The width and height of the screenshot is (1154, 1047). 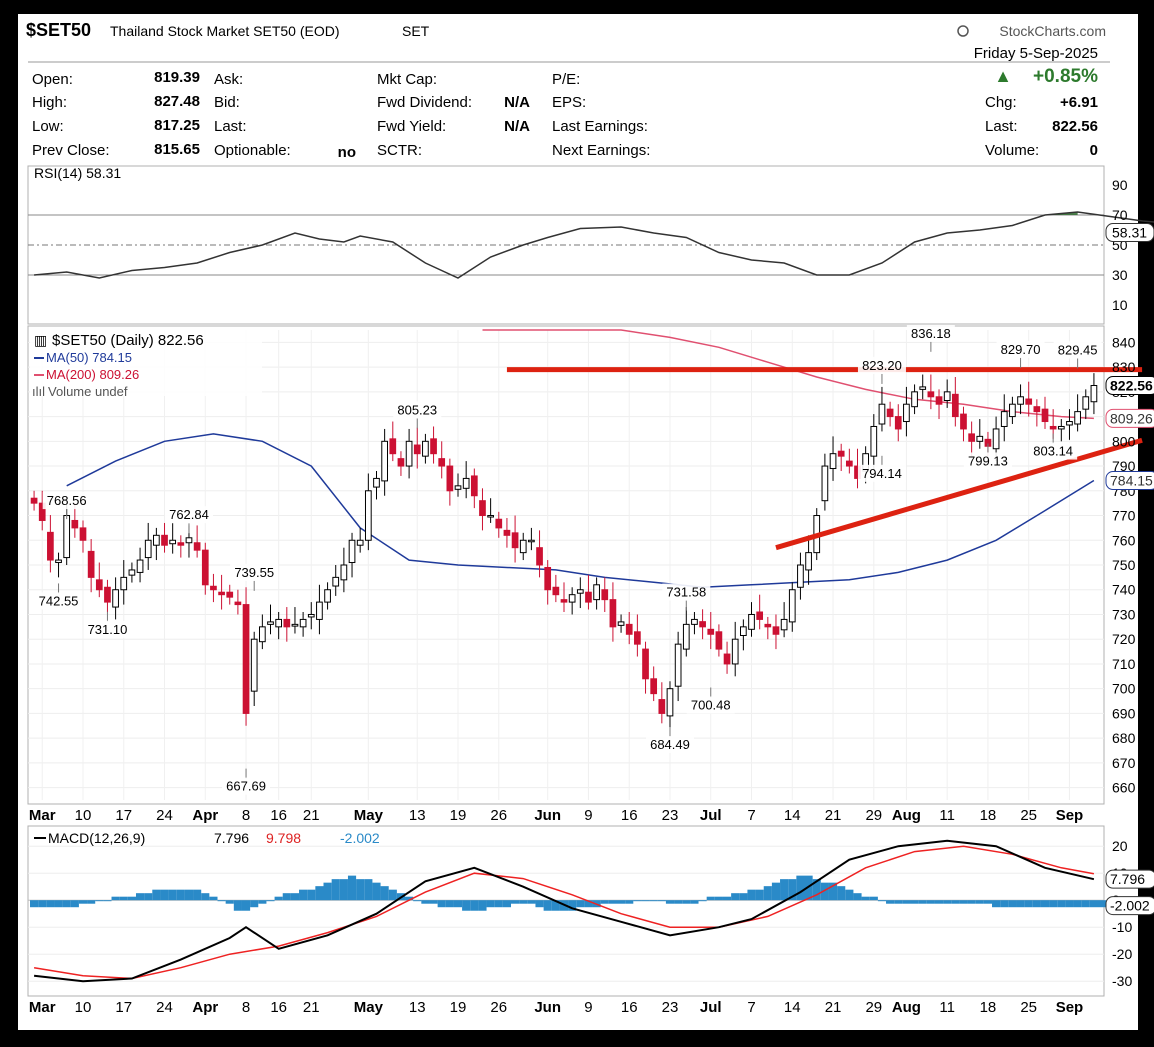 What do you see at coordinates (1124, 639) in the screenshot?
I see `price-tick-720: 720` at bounding box center [1124, 639].